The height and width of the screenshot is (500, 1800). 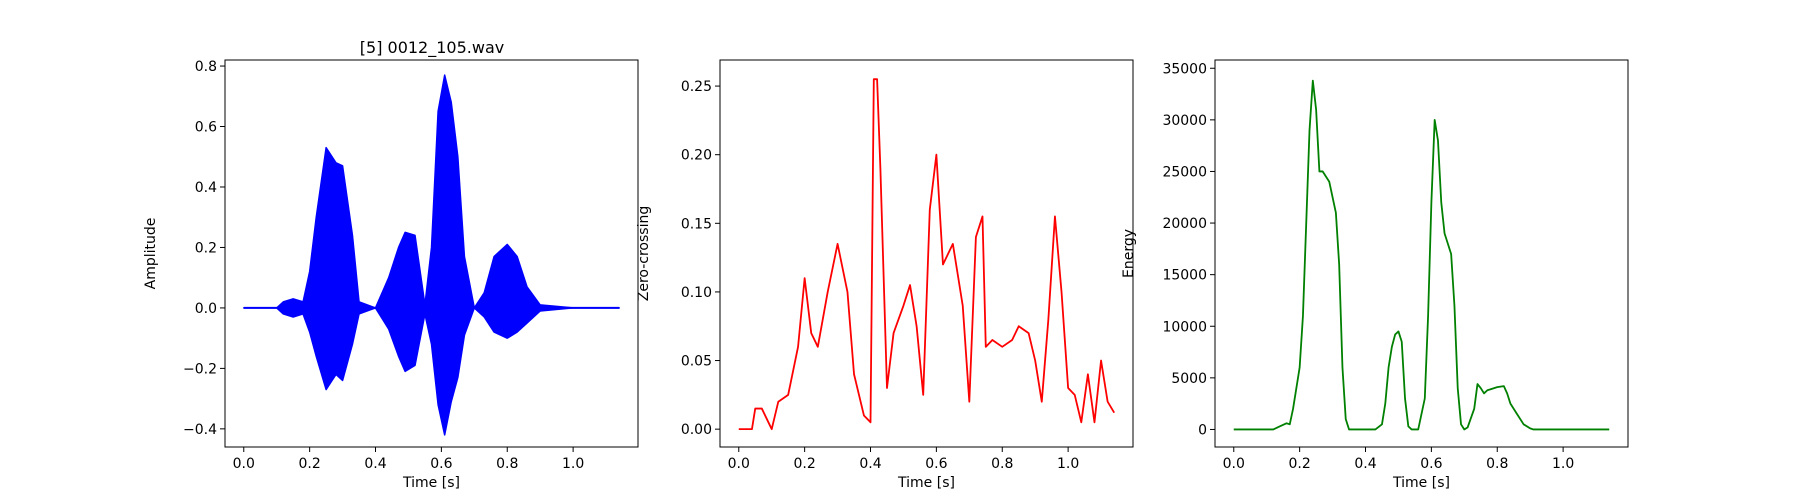 I want to click on energy-x-tick-label: 0.6, so click(x=1431, y=464).